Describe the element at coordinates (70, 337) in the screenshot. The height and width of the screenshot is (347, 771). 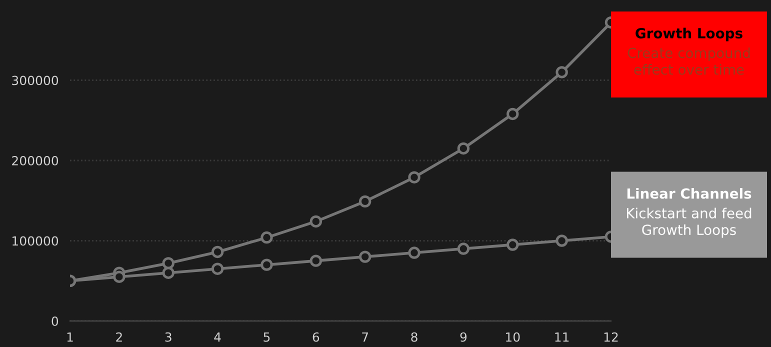
I see `x-tick-label: 1` at that location.